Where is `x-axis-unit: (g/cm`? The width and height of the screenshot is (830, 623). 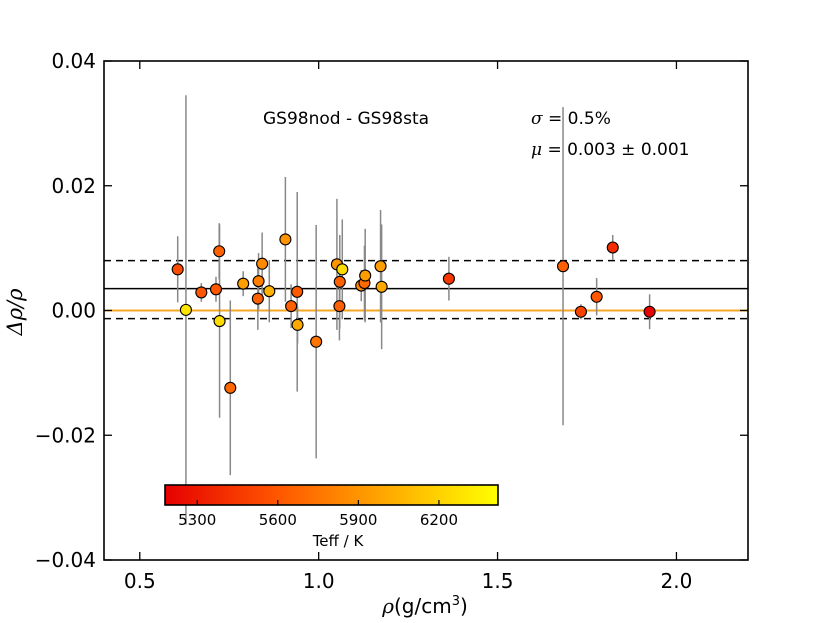 x-axis-unit: (g/cm is located at coordinates (423, 606).